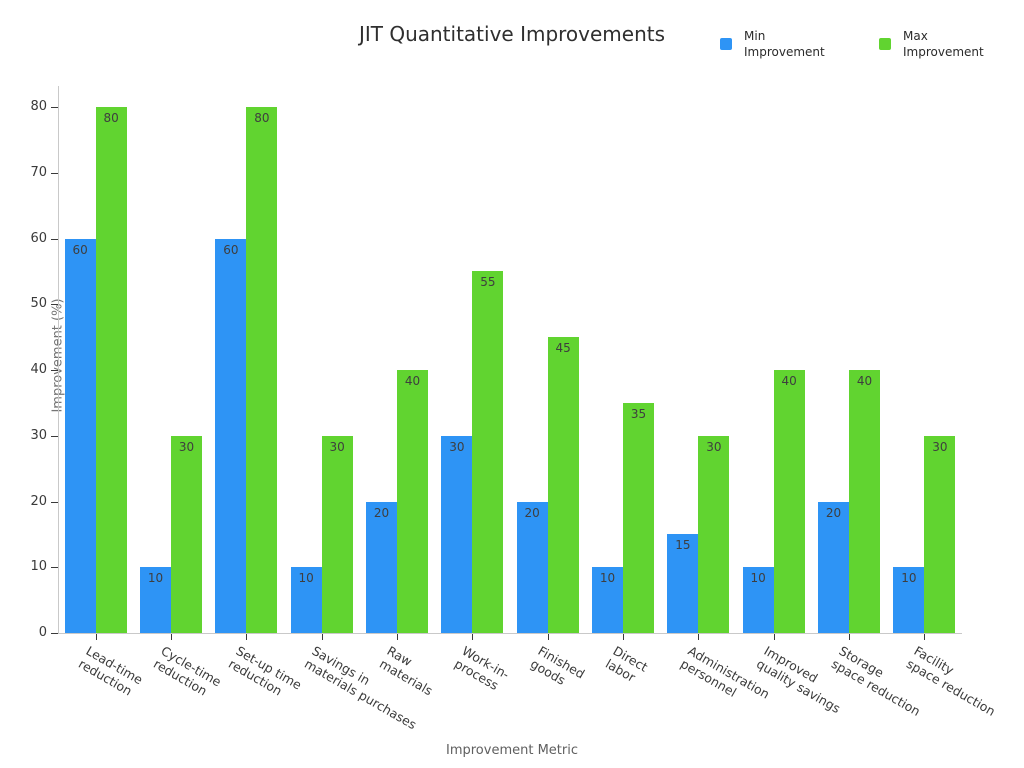 The height and width of the screenshot is (768, 1024). I want to click on y-tick-label: 10, so click(38, 567).